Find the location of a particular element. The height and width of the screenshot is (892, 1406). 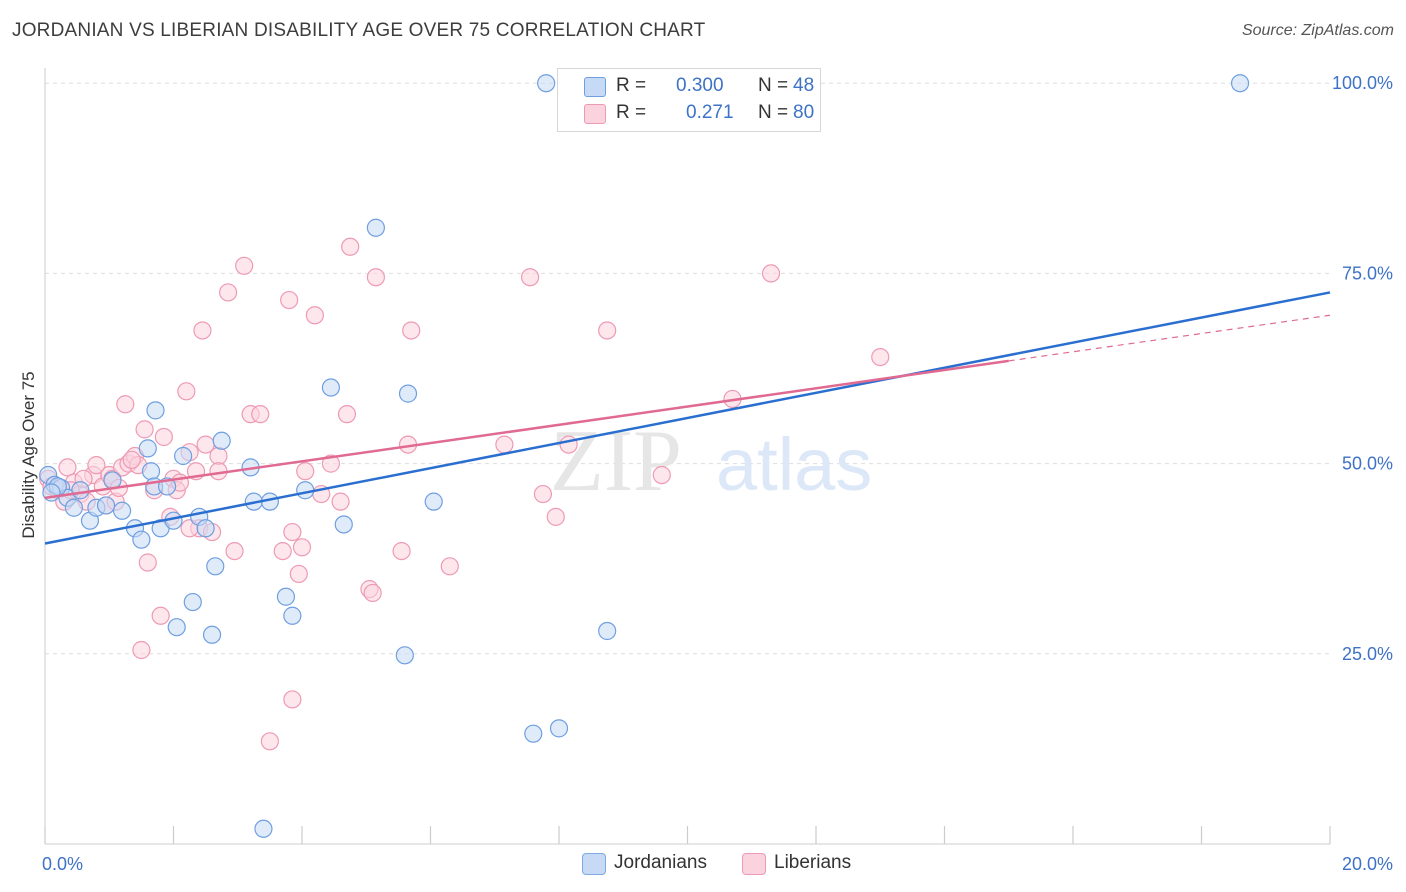

legend-swatch-liberians is located at coordinates (595, 114).